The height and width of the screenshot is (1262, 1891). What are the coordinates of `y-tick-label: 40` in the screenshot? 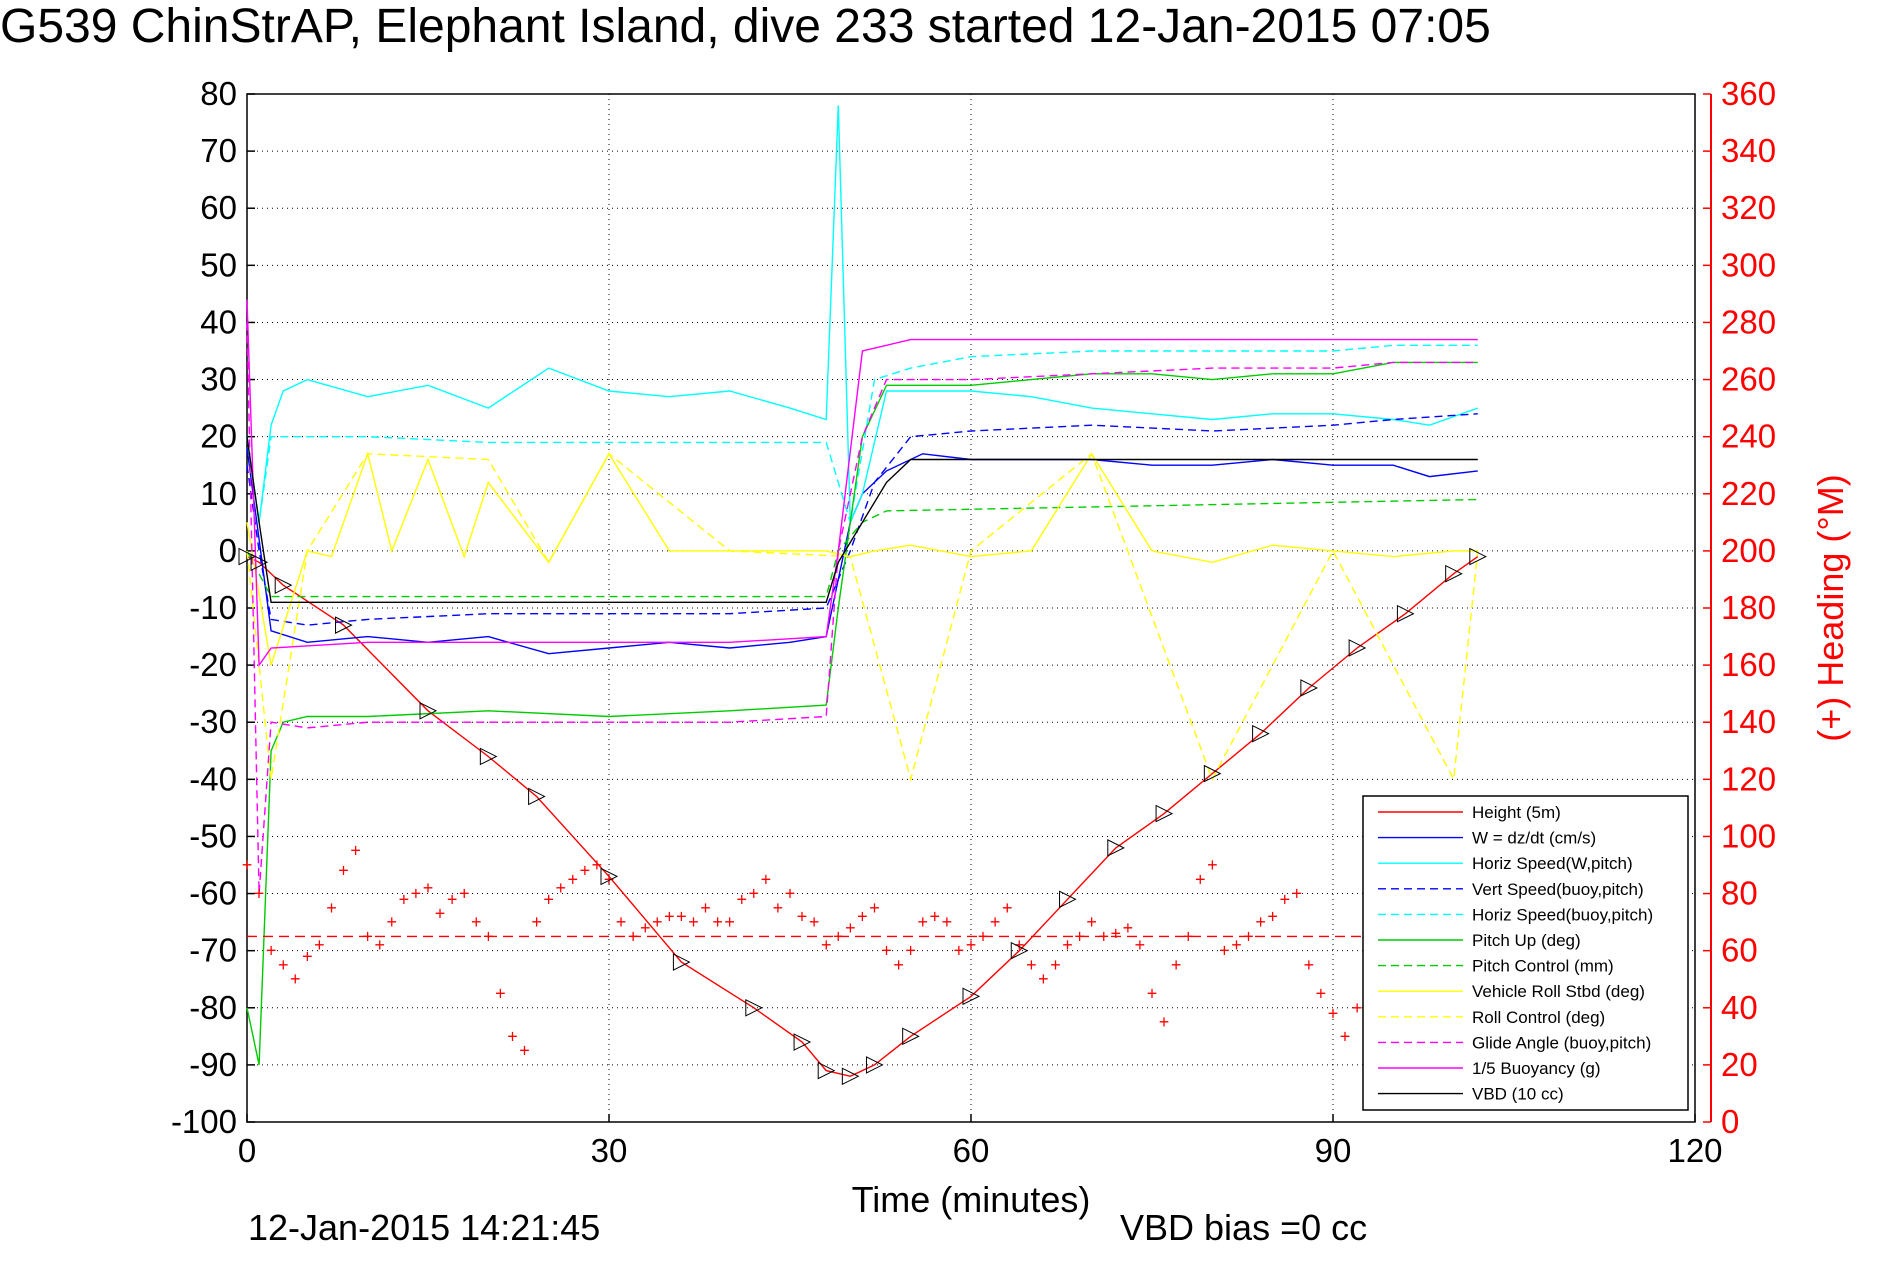 It's located at (218, 321).